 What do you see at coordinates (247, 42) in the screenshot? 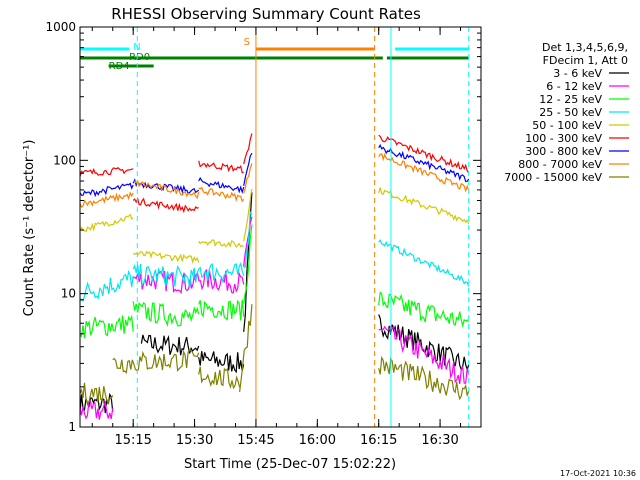
I see `flag-label-s: S` at bounding box center [247, 42].